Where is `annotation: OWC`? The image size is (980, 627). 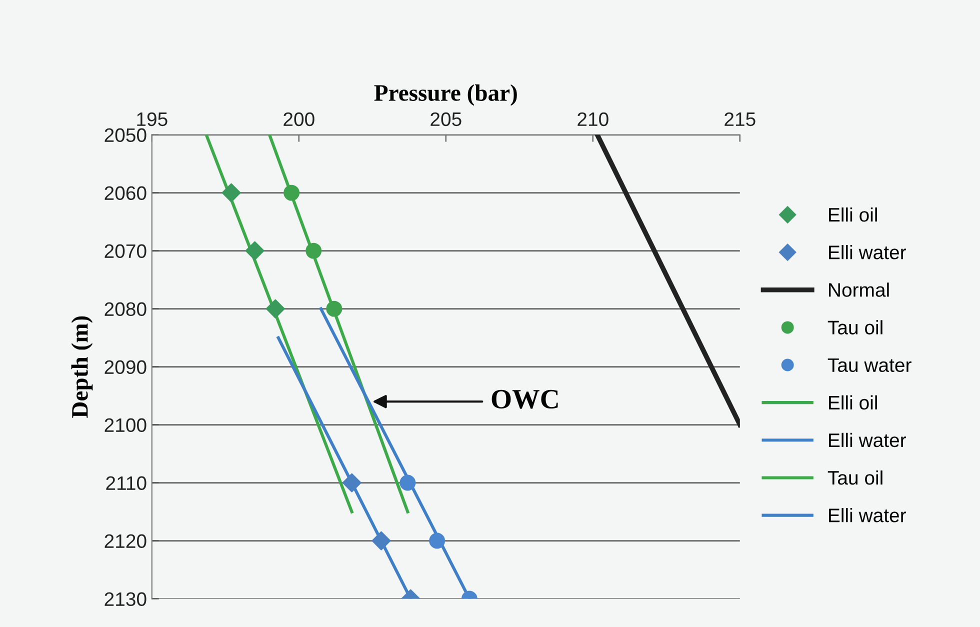 annotation: OWC is located at coordinates (525, 399).